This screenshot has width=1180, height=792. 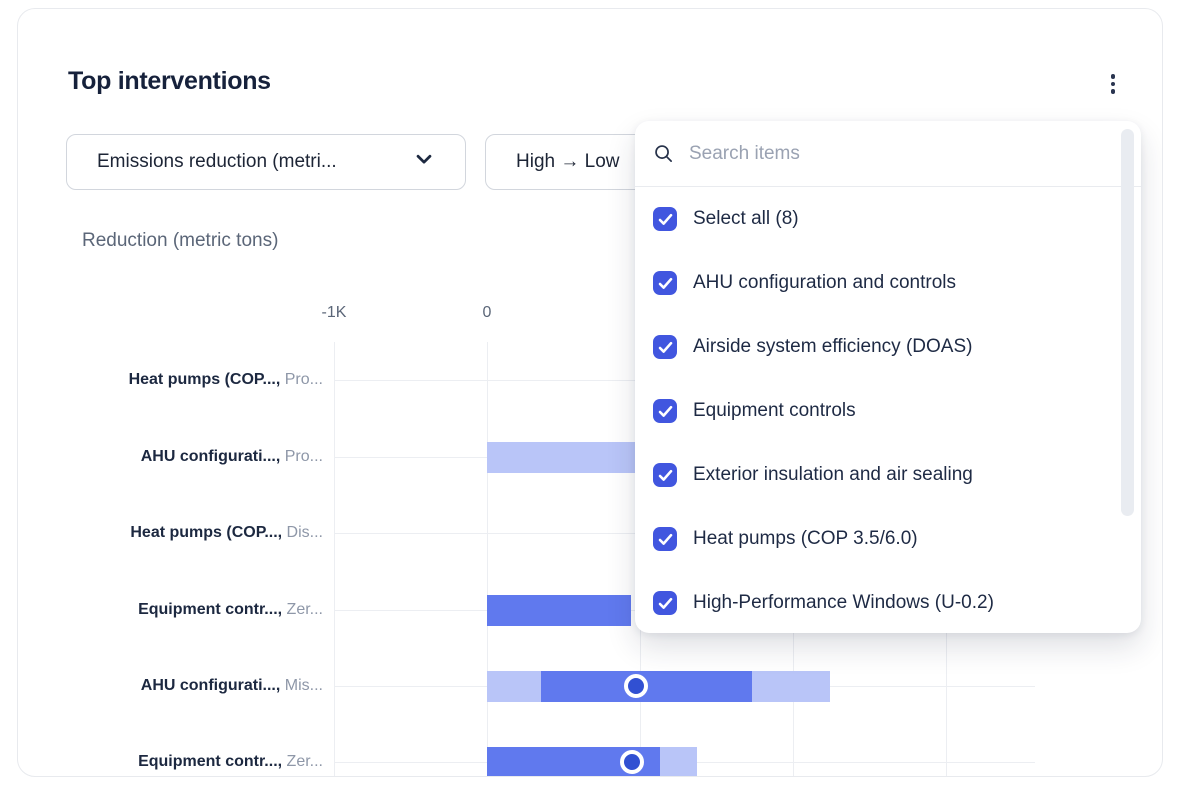 I want to click on menu-item: AHU configuration and controls, so click(x=888, y=283).